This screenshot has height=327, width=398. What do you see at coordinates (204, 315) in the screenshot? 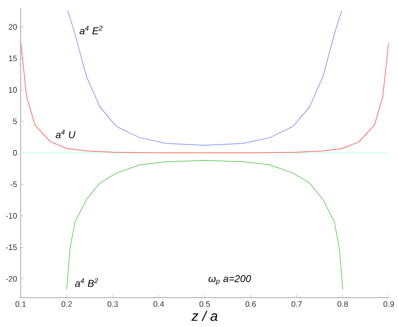
I see `x-axis-title: z / a` at bounding box center [204, 315].